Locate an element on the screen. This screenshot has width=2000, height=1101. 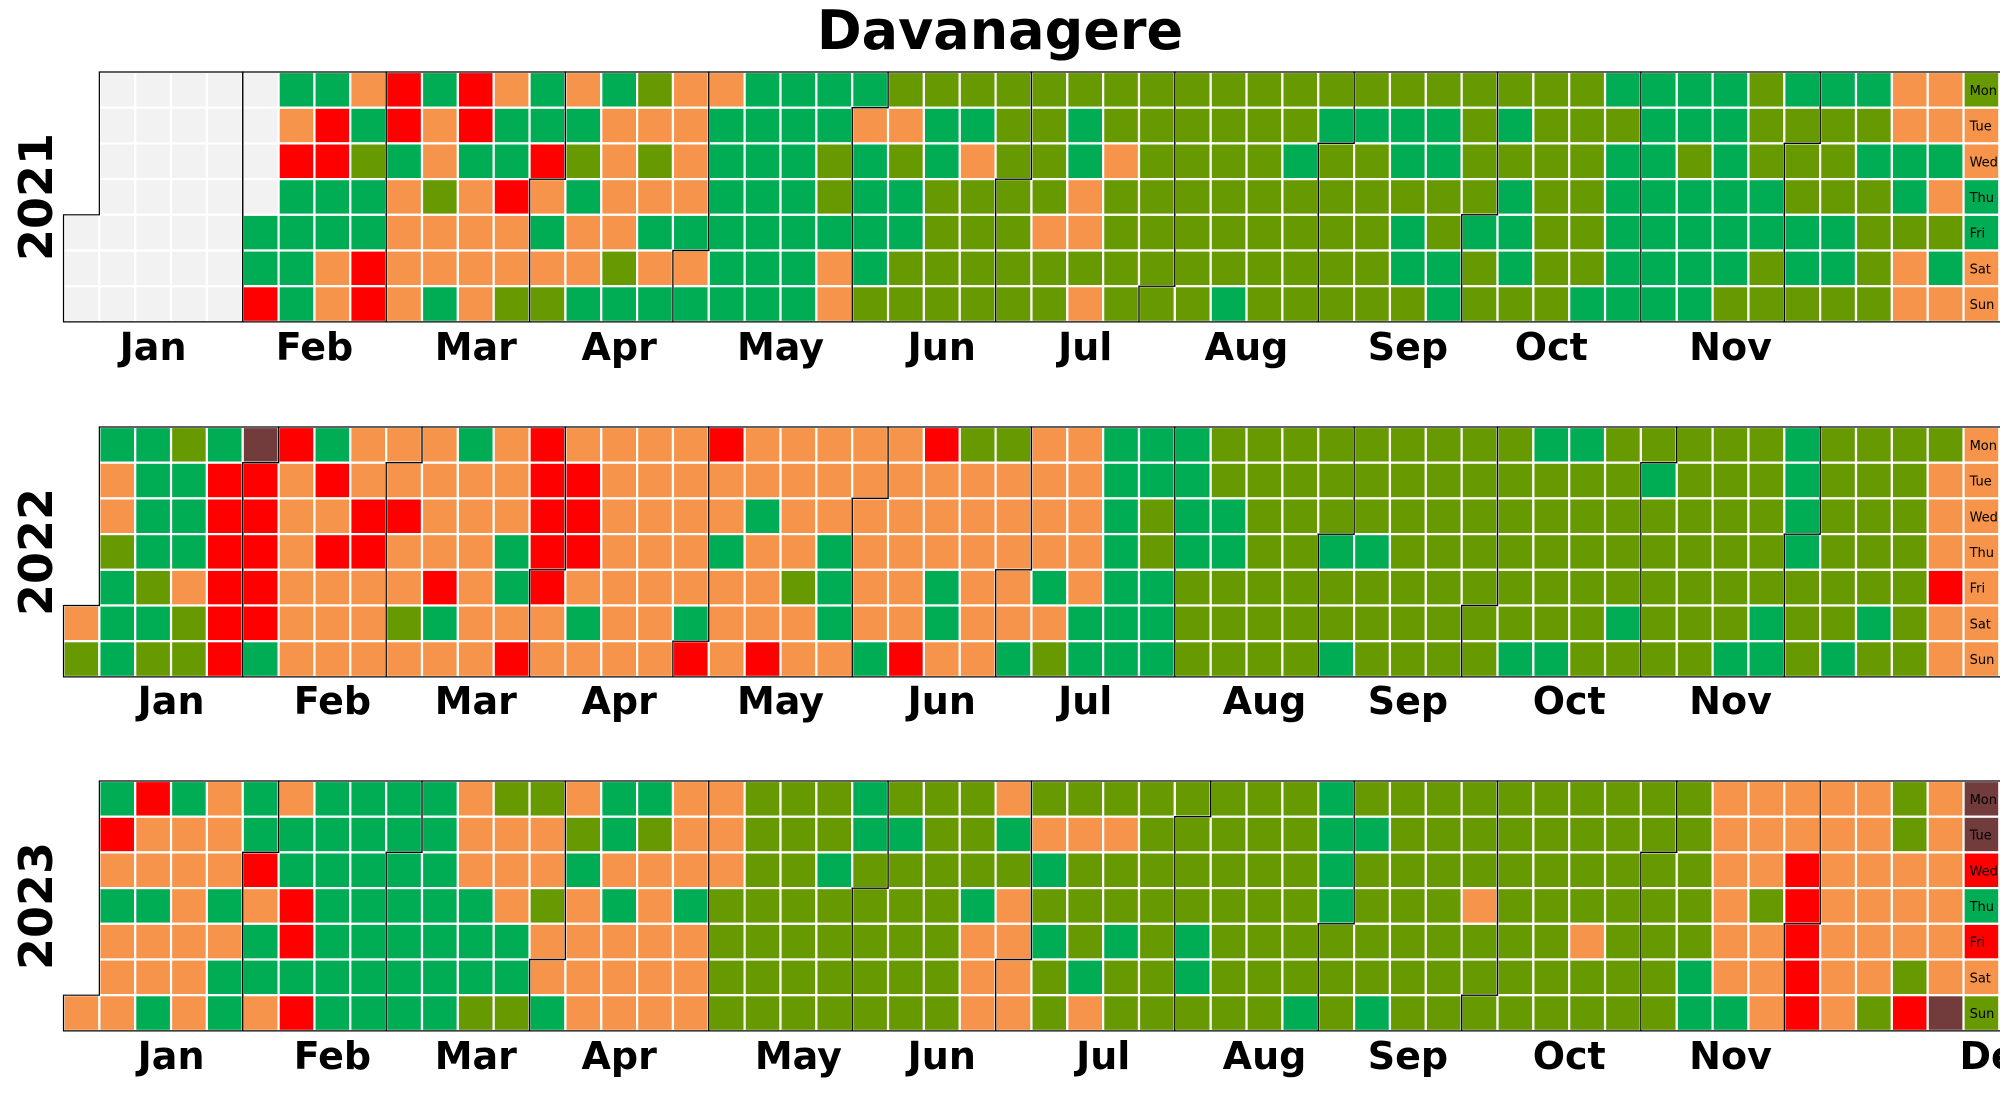
weekday-label: Fri is located at coordinates (1978, 589).